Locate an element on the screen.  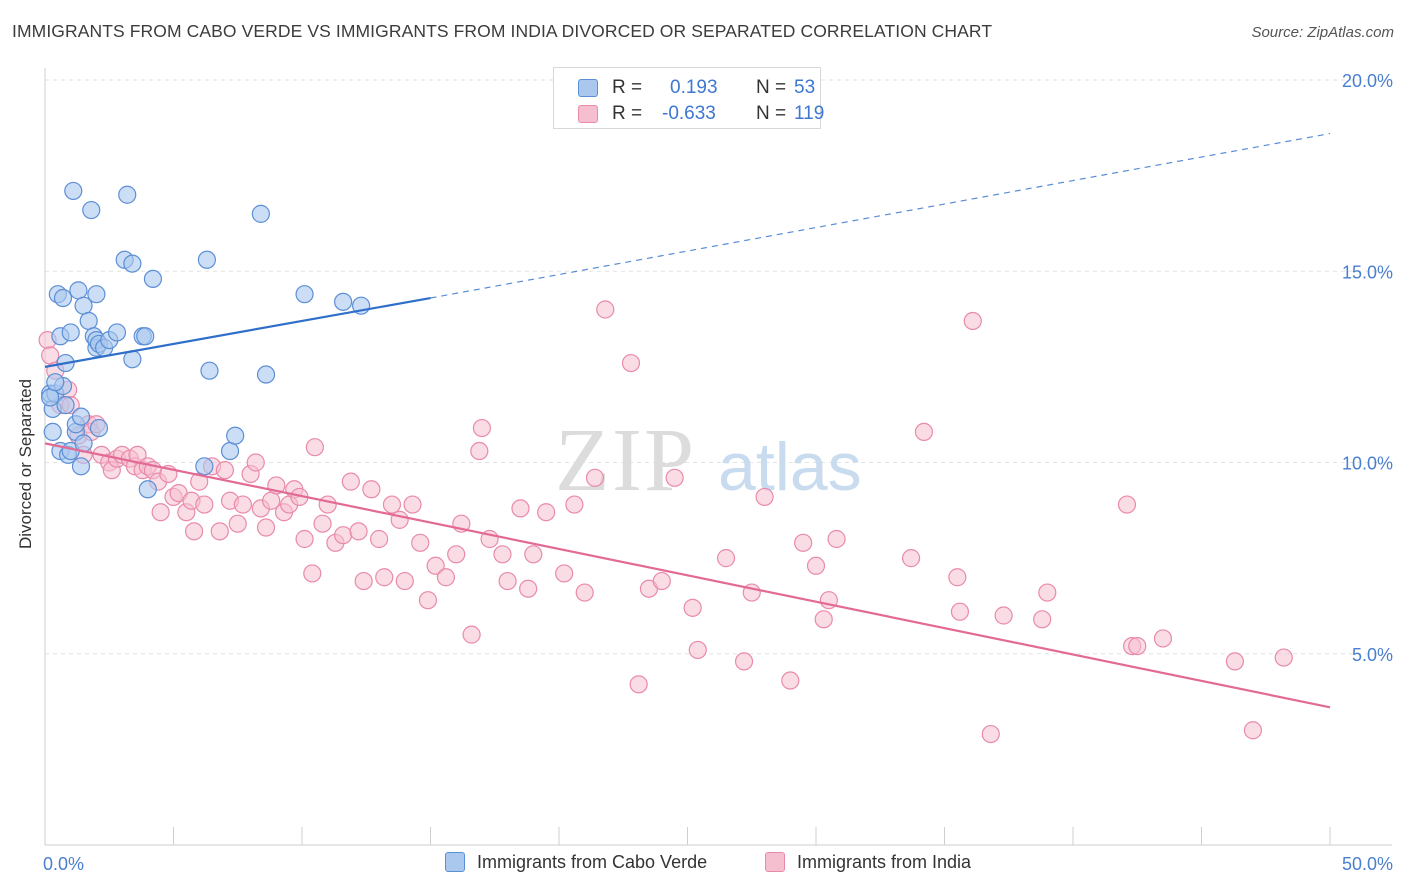
y-axis-label: Divorced or Separated is located at coordinates (25, 464).